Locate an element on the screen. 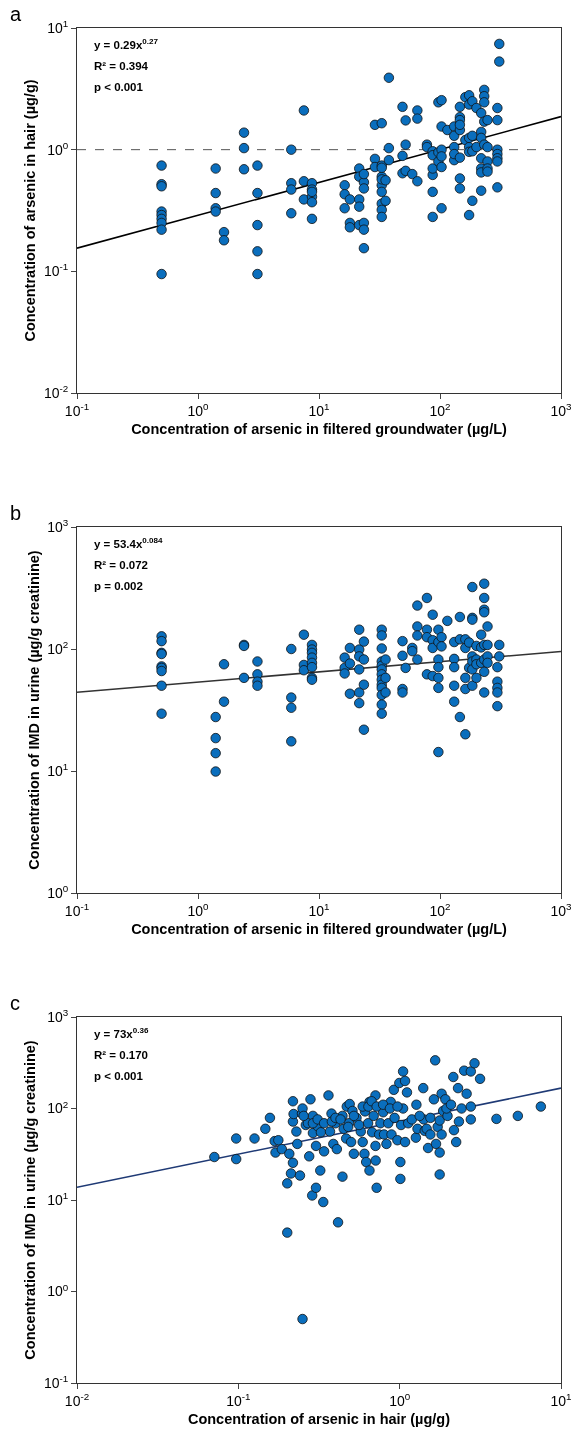  chart-title: b is located at coordinates (16, 513).